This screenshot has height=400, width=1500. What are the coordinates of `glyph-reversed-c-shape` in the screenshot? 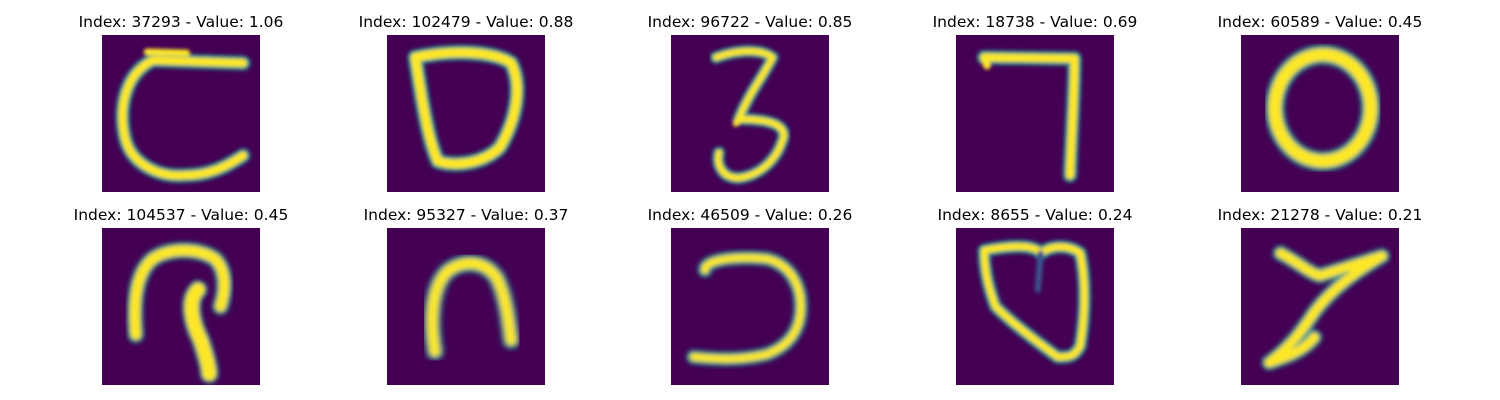 It's located at (747, 308).